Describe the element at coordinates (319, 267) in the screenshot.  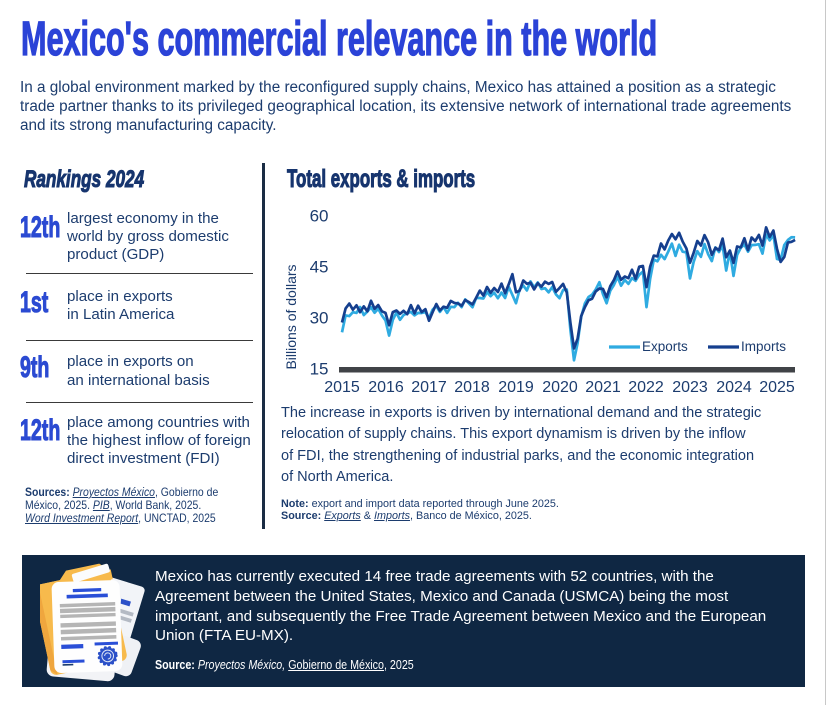
I see `svg-text: 45` at that location.